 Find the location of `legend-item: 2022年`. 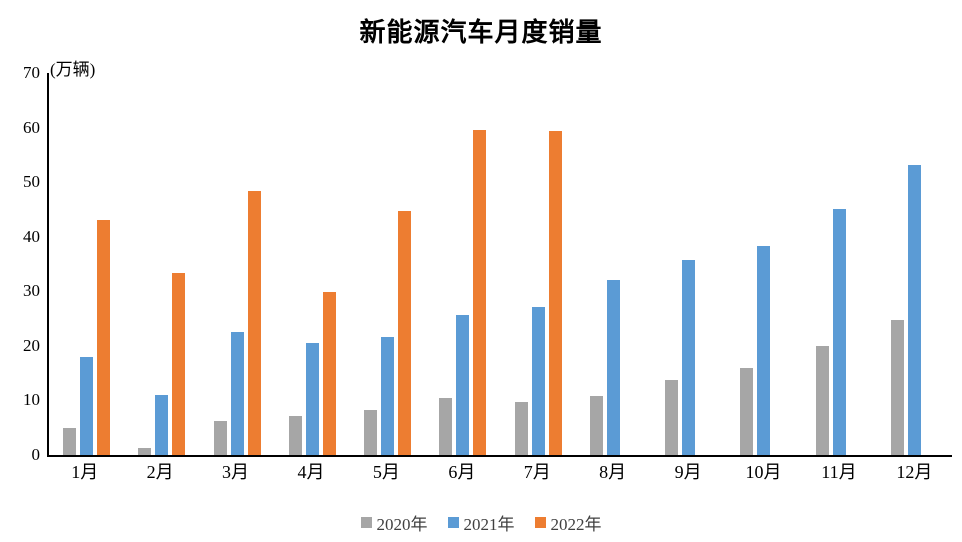

legend-item: 2022年 is located at coordinates (568, 522).